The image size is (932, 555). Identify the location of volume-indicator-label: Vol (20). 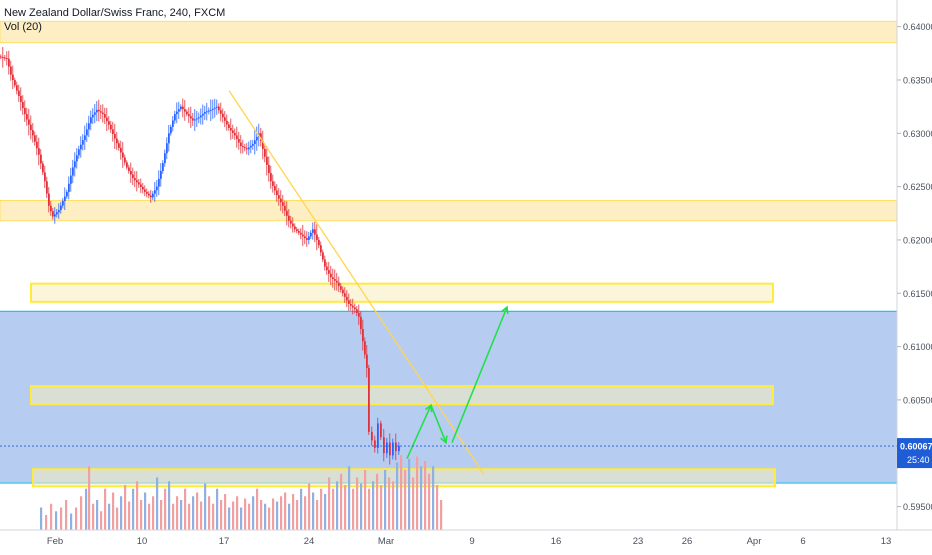
(23, 27).